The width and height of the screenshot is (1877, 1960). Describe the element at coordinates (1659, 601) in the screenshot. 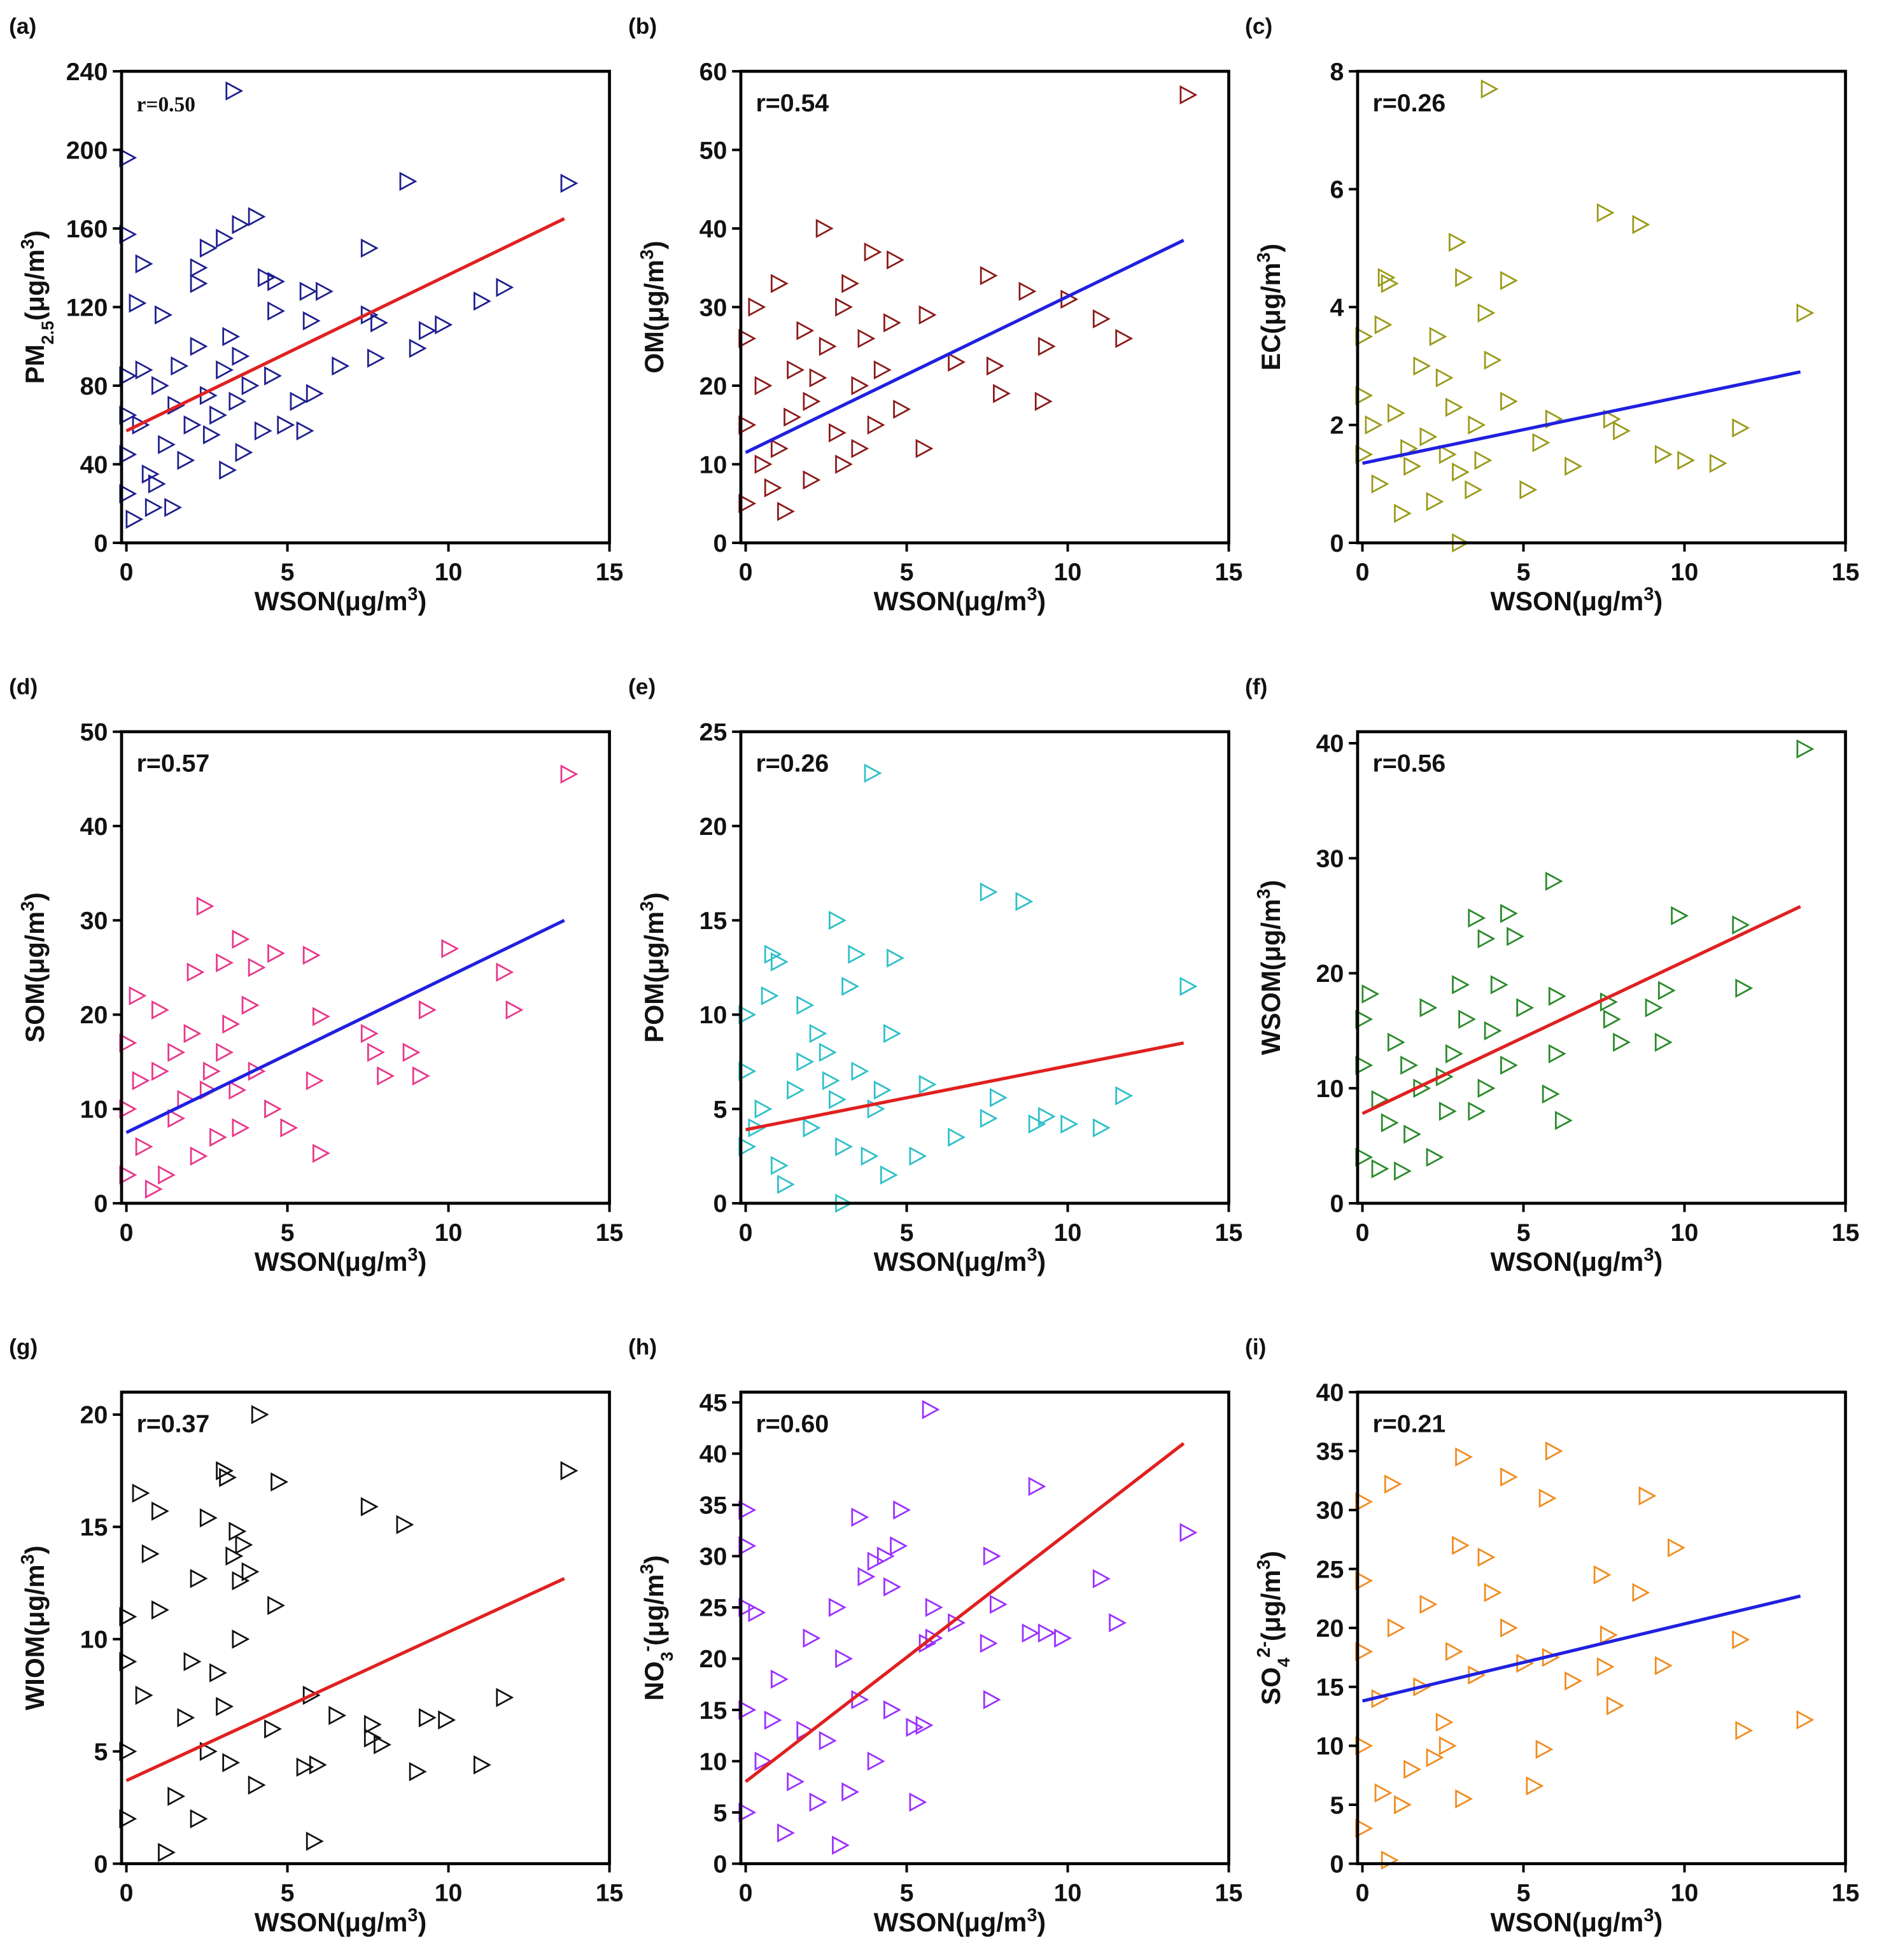

I see `label-part: )` at that location.